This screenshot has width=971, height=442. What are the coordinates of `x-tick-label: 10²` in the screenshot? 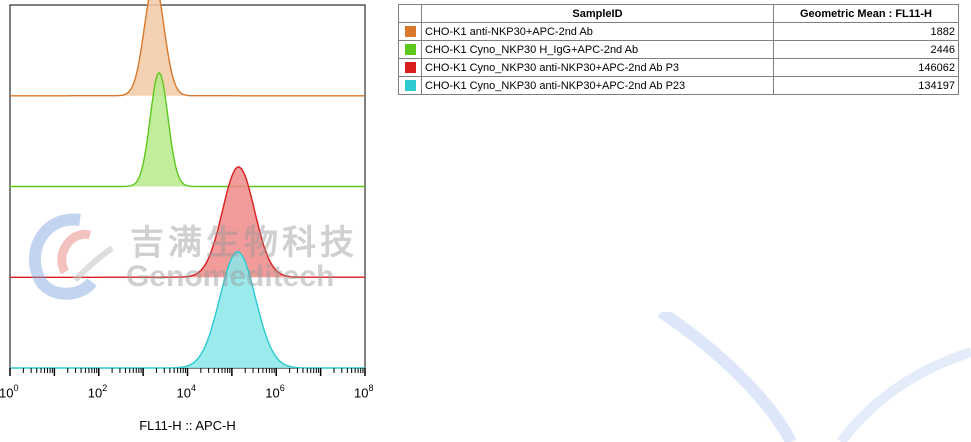 It's located at (97, 392).